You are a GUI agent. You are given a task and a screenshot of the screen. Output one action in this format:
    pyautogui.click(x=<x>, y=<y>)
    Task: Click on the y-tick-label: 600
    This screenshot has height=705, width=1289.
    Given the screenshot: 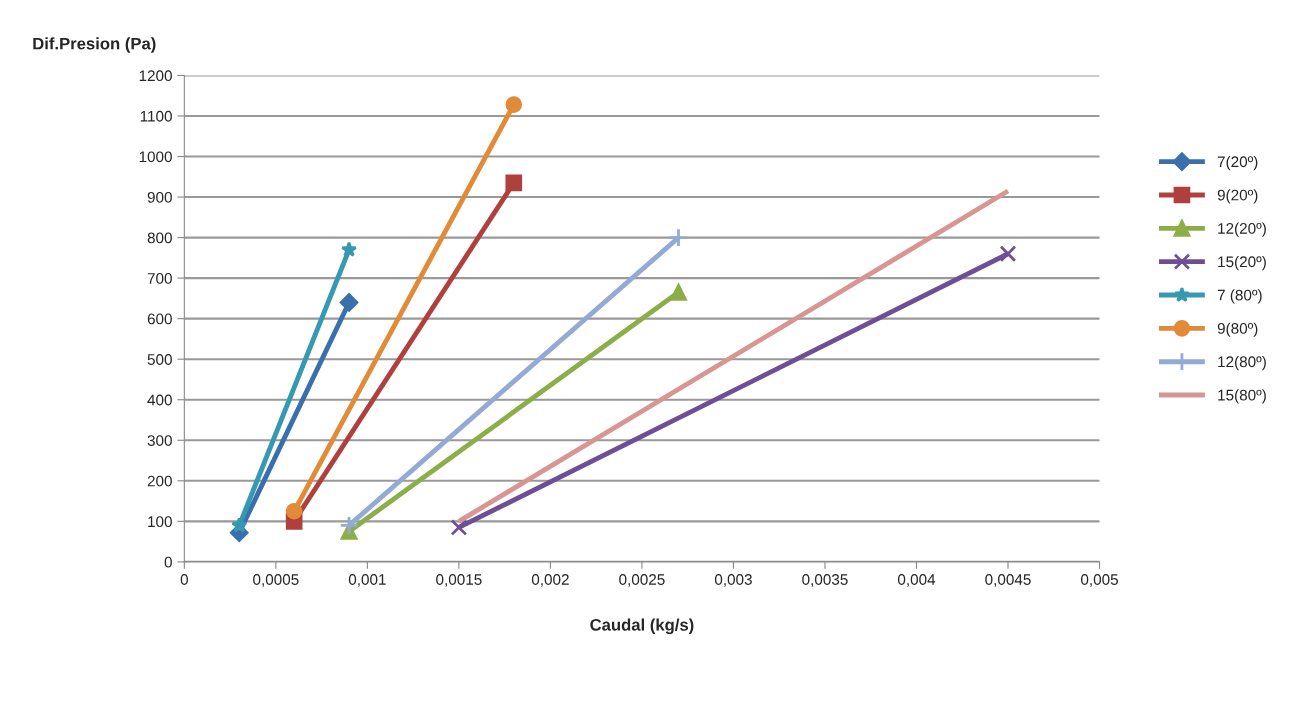 What is the action you would take?
    pyautogui.click(x=159, y=319)
    